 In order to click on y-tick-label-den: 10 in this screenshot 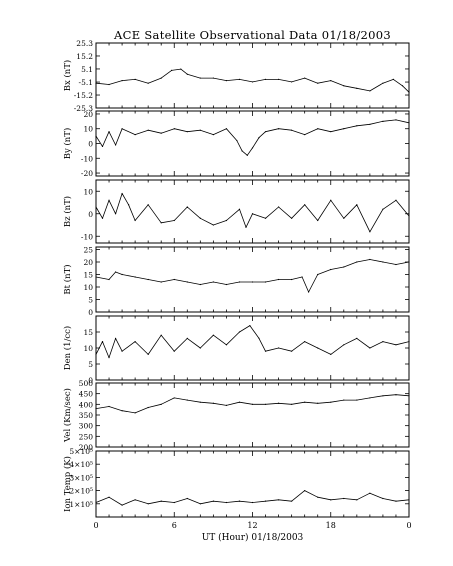, I will do `click(88, 348)`.